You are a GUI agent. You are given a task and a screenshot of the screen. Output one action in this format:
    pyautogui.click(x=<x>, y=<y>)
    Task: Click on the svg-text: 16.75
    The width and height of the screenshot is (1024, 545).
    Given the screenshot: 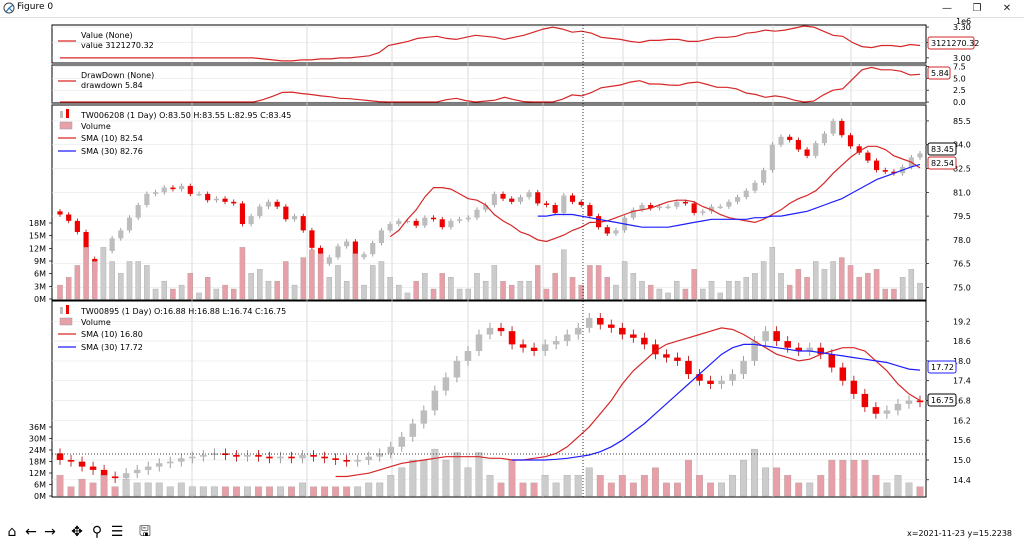 What is the action you would take?
    pyautogui.click(x=942, y=400)
    